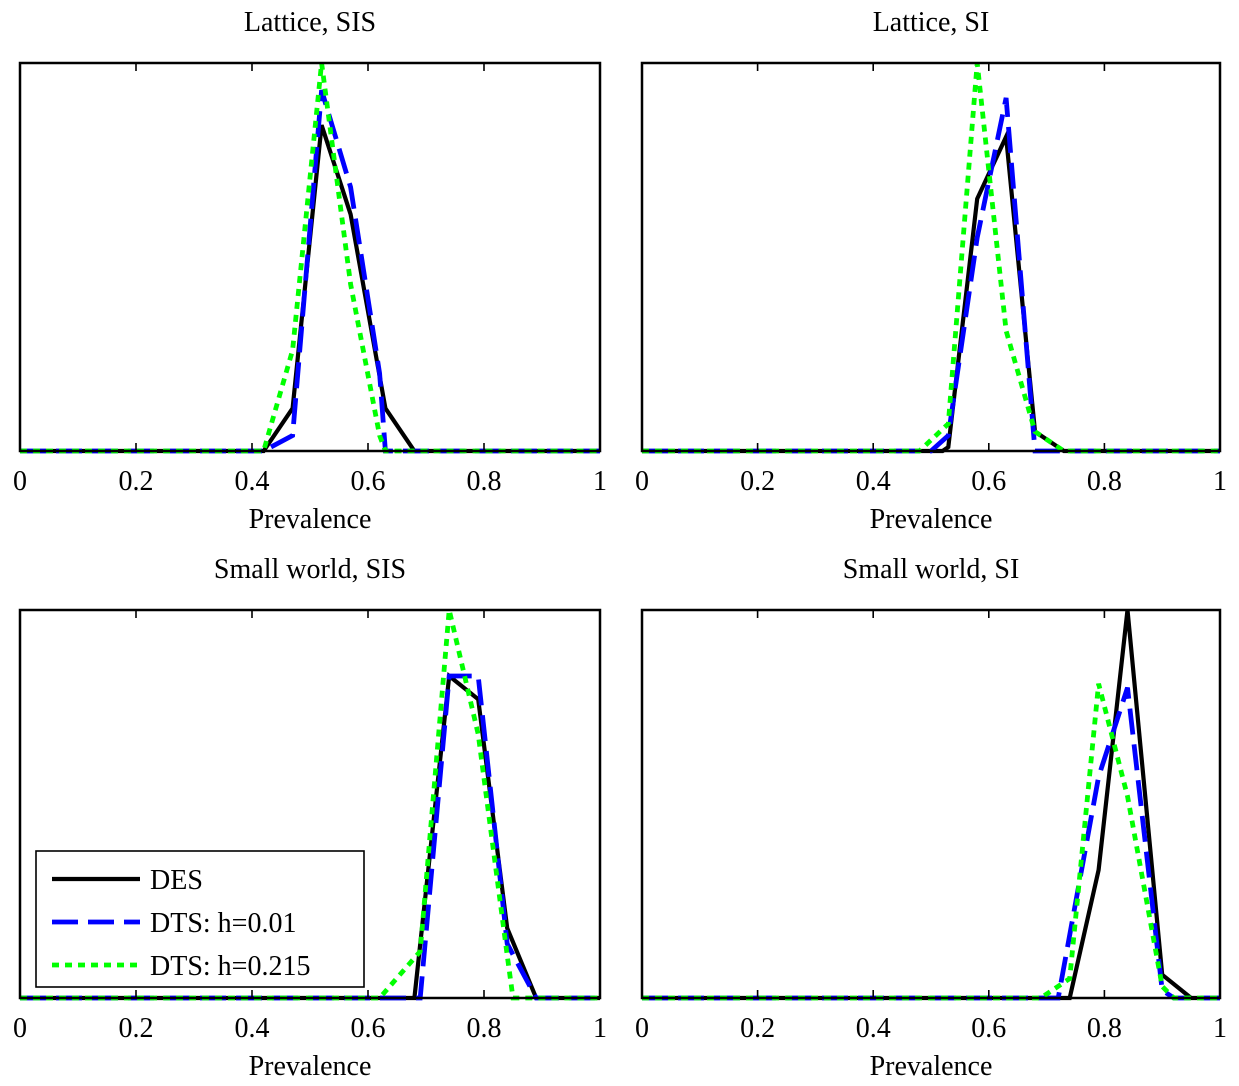  I want to click on legend: DES DTS: h=0.01 DTS: h=0.215, so click(200, 919).